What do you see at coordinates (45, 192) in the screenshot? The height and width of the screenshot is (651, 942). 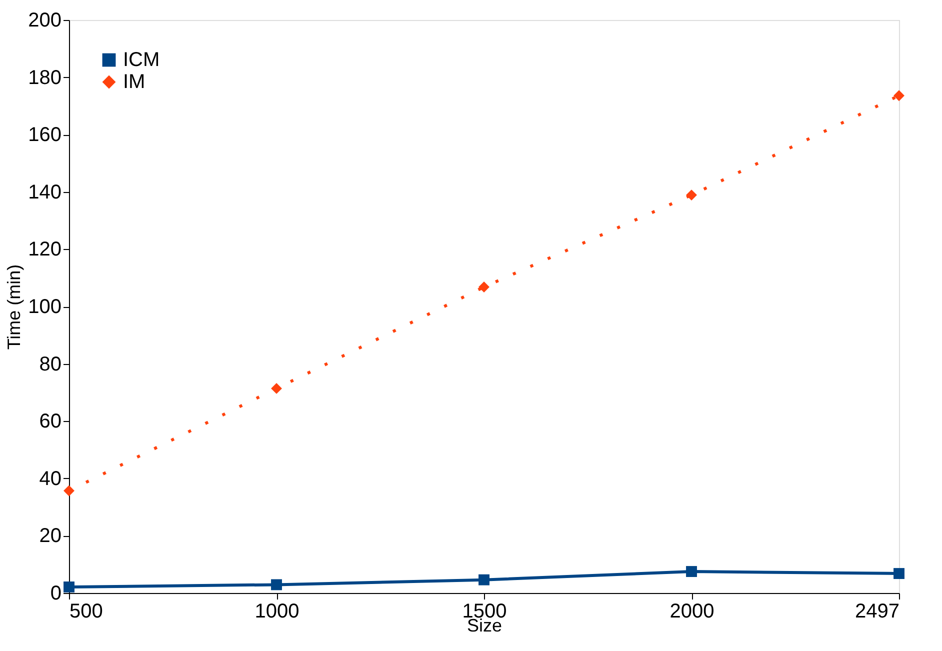 I see `y-tick-label: 140` at bounding box center [45, 192].